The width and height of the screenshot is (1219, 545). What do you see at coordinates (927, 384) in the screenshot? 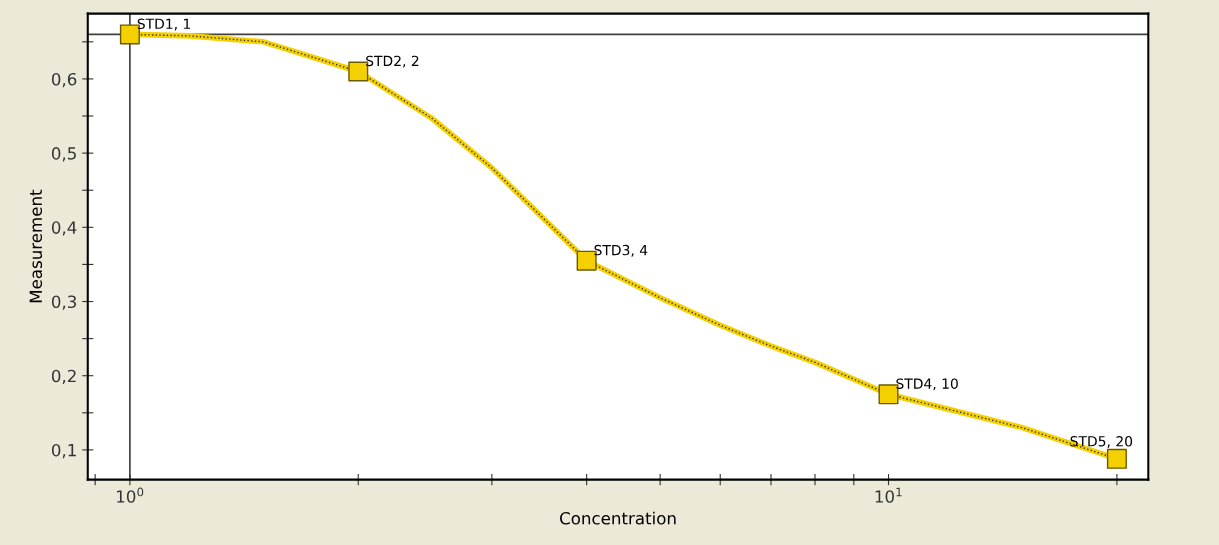
I see `annotation: STD4, 10` at bounding box center [927, 384].